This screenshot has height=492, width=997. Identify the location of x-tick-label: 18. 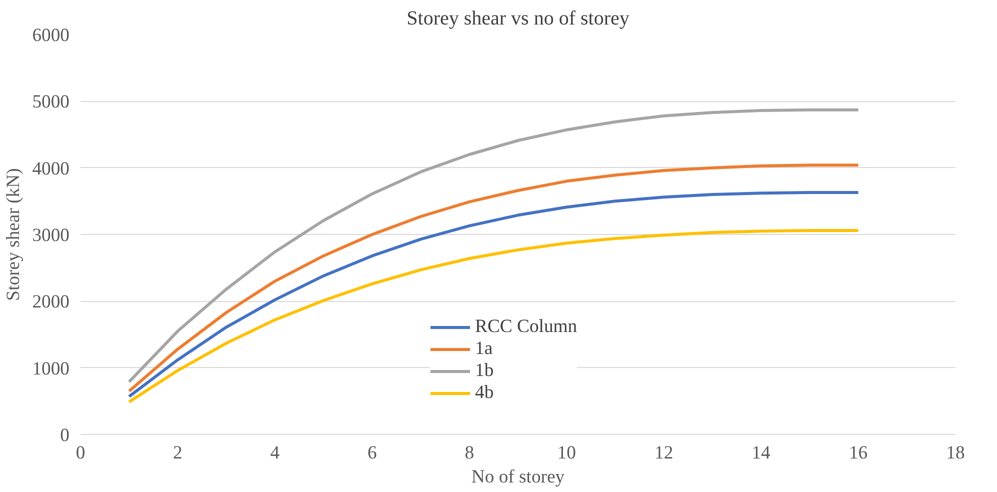
(955, 453).